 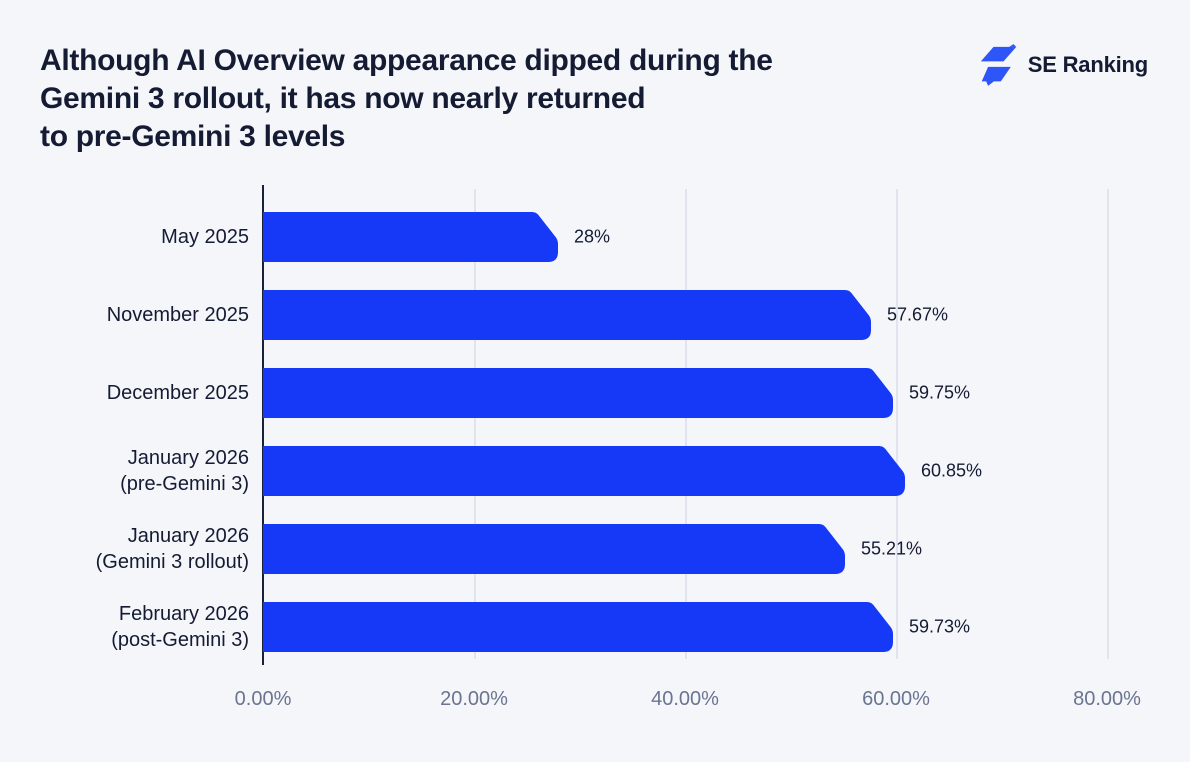 I want to click on category-label: December 2025, so click(x=124, y=393).